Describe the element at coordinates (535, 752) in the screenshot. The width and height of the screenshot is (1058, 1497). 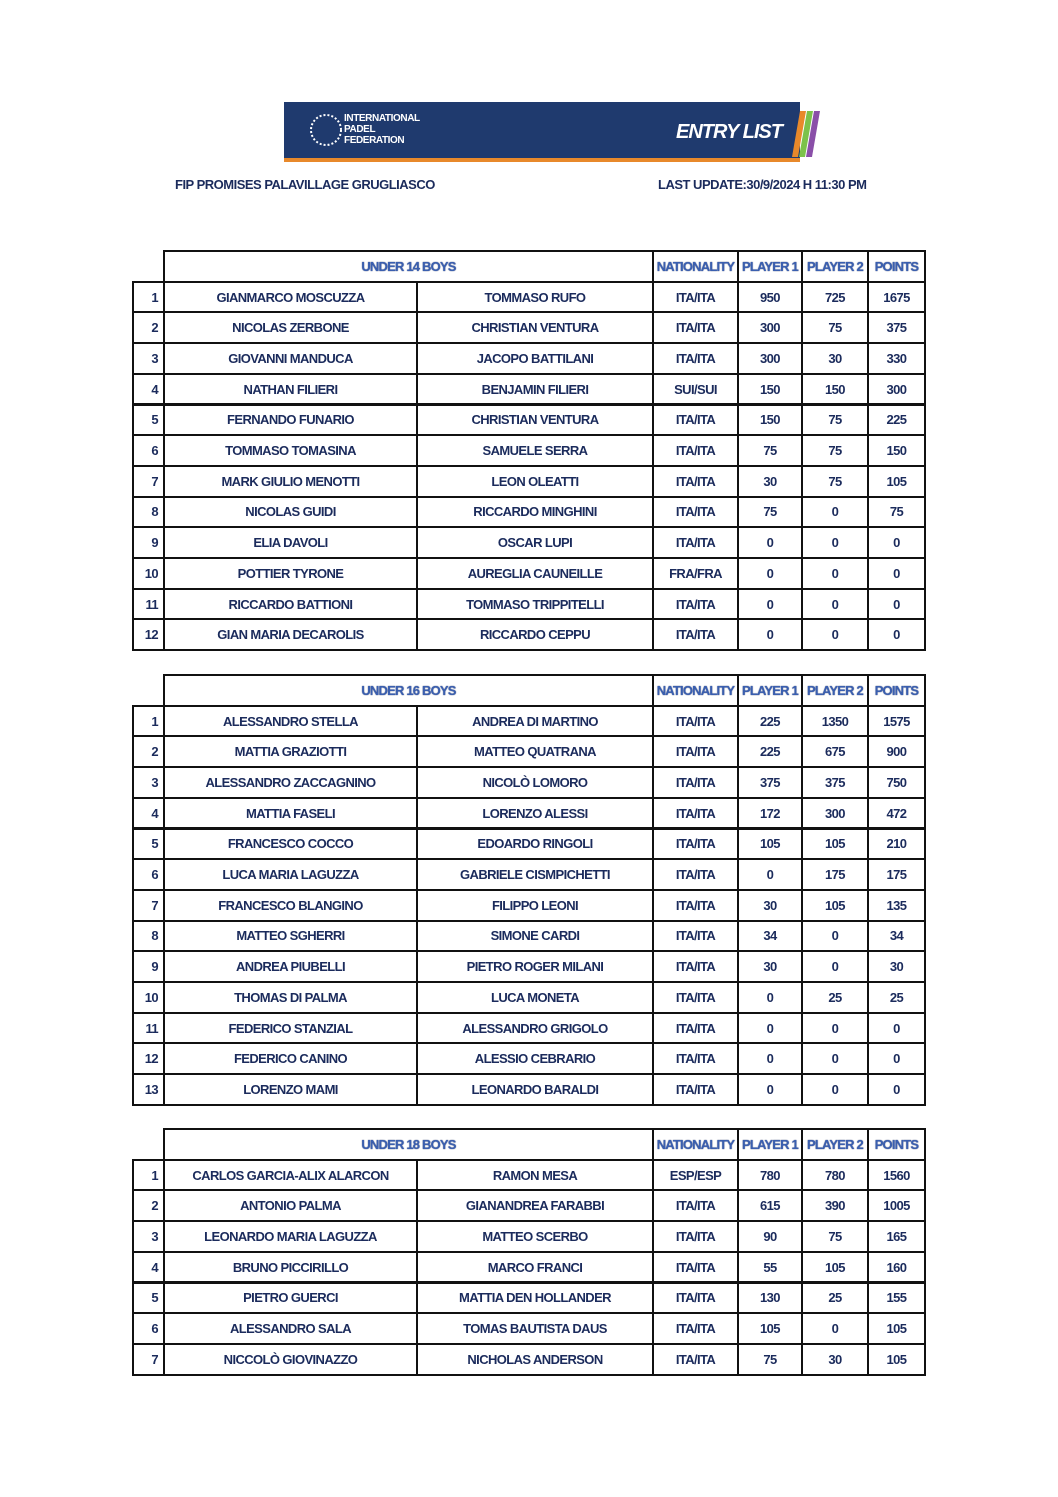
I see `entry-cell: MATTEO QUATRANA` at that location.